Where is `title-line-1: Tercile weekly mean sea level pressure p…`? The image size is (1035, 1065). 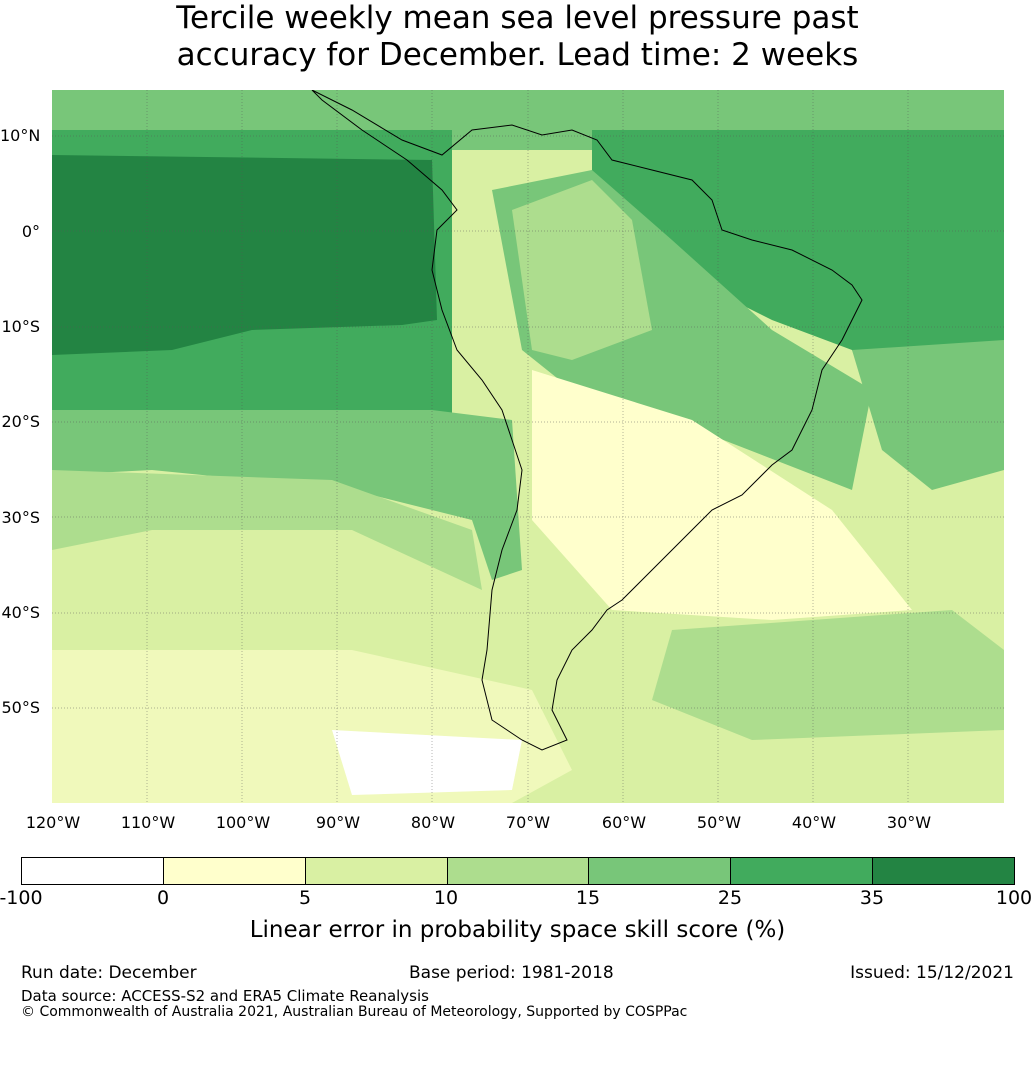 title-line-1: Tercile weekly mean sea level pressure p… is located at coordinates (517, 18).